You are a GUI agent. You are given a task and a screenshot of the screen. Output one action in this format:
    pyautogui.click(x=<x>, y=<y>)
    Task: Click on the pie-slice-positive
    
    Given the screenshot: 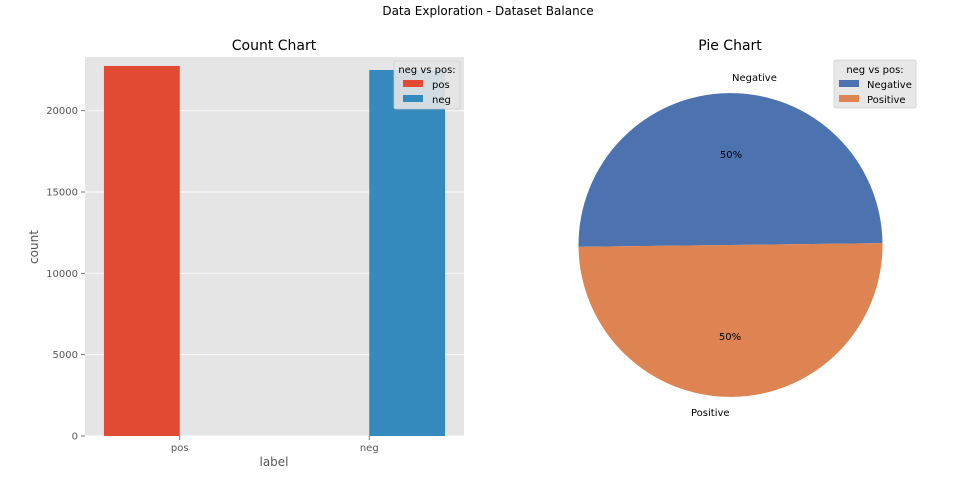 What is the action you would take?
    pyautogui.click(x=730, y=320)
    